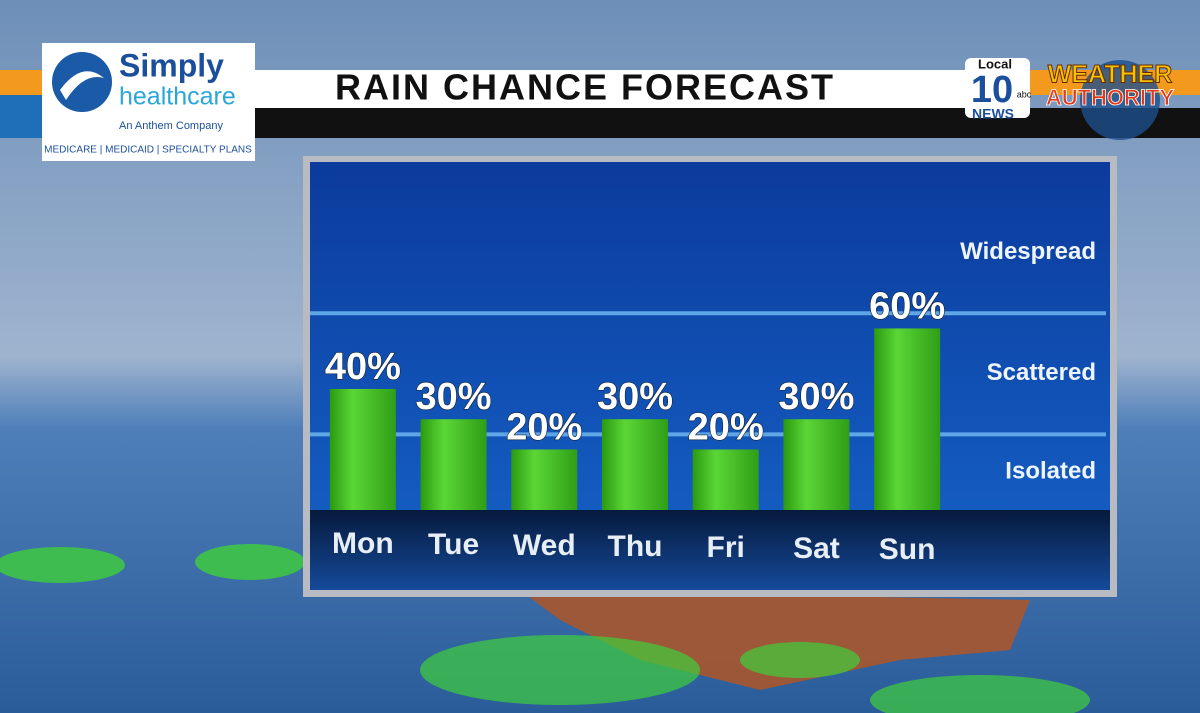 The width and height of the screenshot is (1200, 713). What do you see at coordinates (1041, 372) in the screenshot?
I see `zone-label: Scattered` at bounding box center [1041, 372].